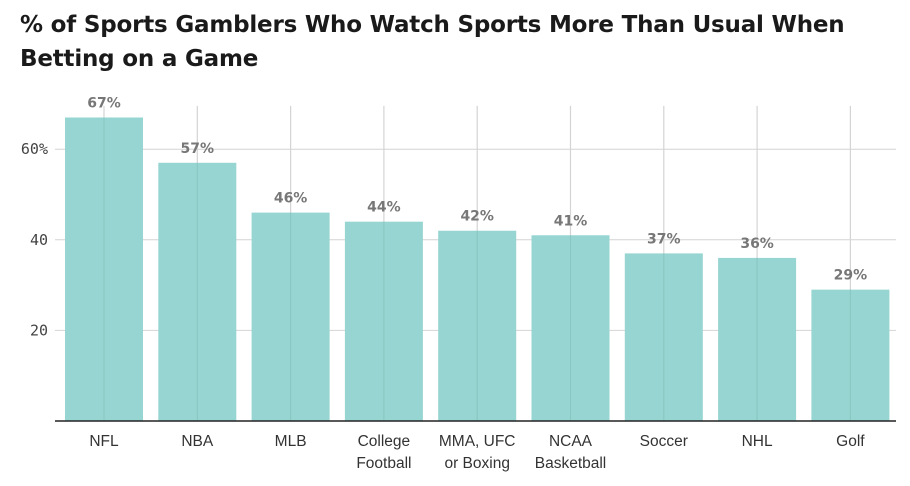  Describe the element at coordinates (664, 239) in the screenshot. I see `data-label: 37%` at that location.